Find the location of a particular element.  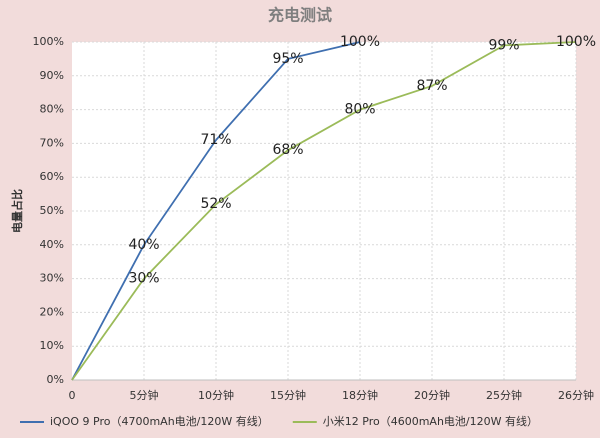

data-label: 80% is located at coordinates (359, 110).